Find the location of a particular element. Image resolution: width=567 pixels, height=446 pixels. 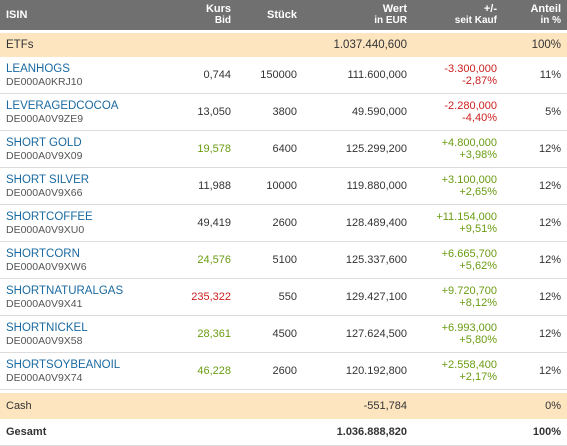

total-anteil: 100% is located at coordinates (535, 432).